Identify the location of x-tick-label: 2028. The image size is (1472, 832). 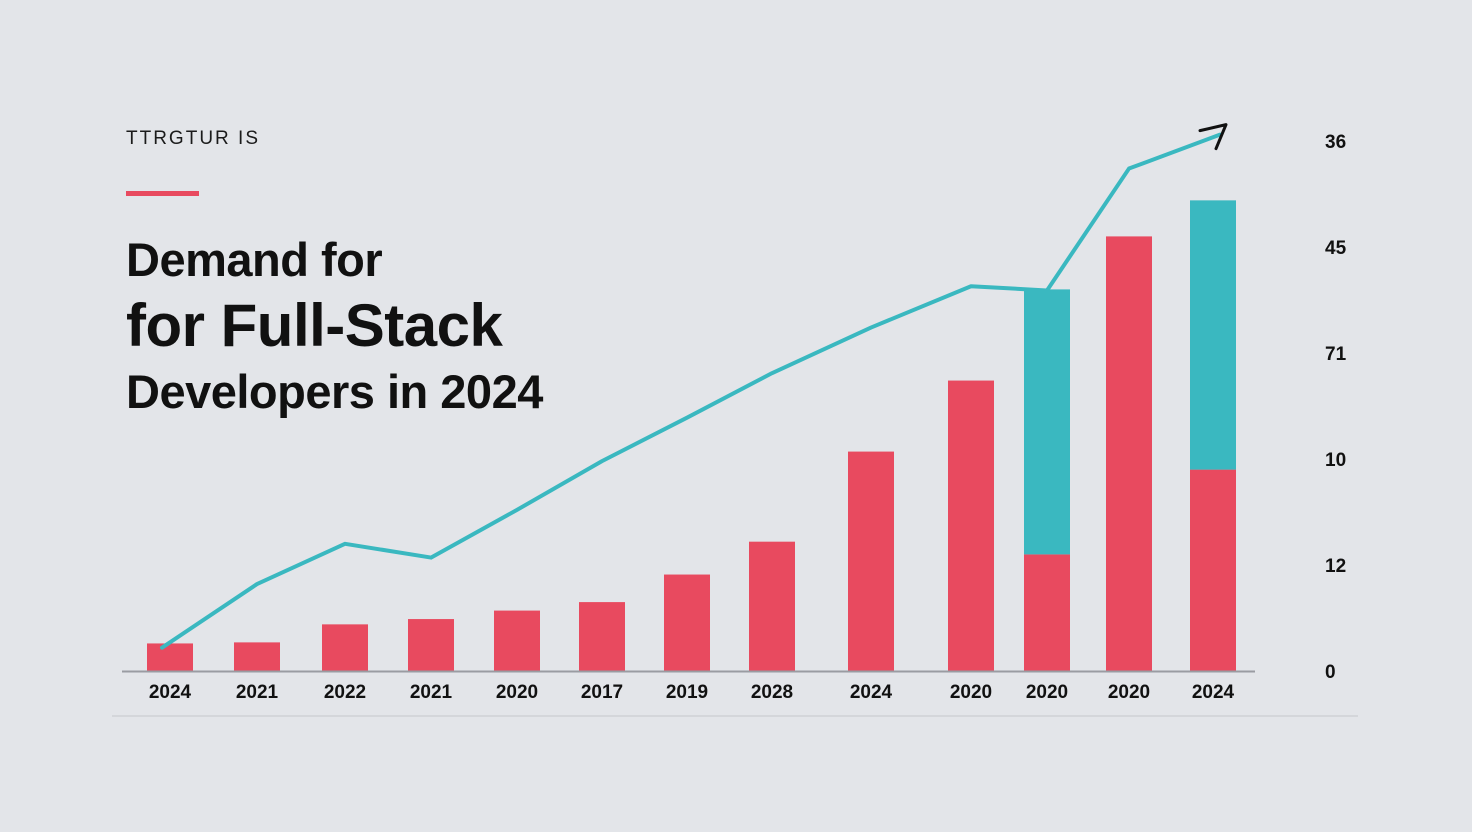
(772, 692).